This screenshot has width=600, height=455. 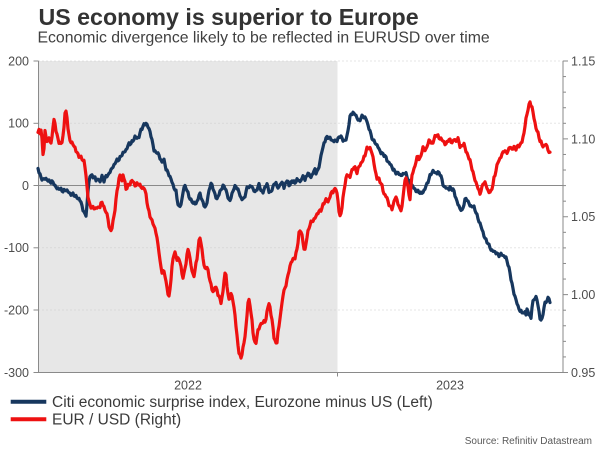 What do you see at coordinates (16, 310) in the screenshot?
I see `svg-text: -200` at bounding box center [16, 310].